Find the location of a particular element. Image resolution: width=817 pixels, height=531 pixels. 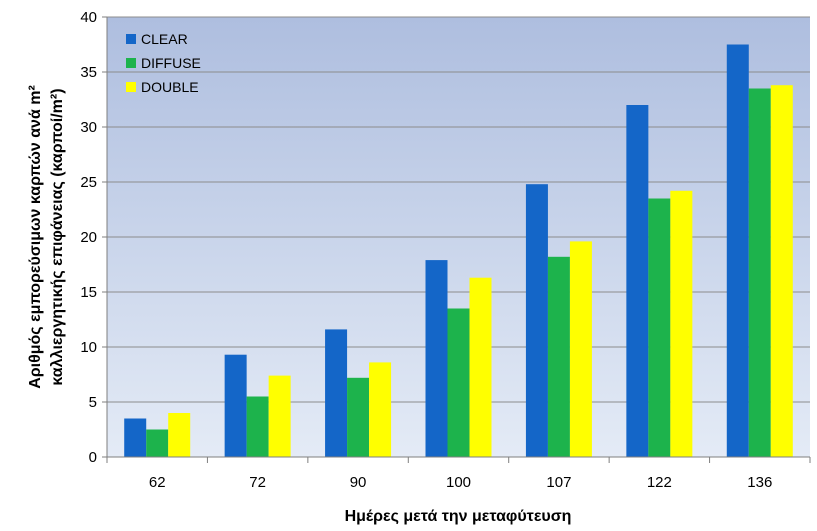

y-tick-label: 10 is located at coordinates (88, 347).